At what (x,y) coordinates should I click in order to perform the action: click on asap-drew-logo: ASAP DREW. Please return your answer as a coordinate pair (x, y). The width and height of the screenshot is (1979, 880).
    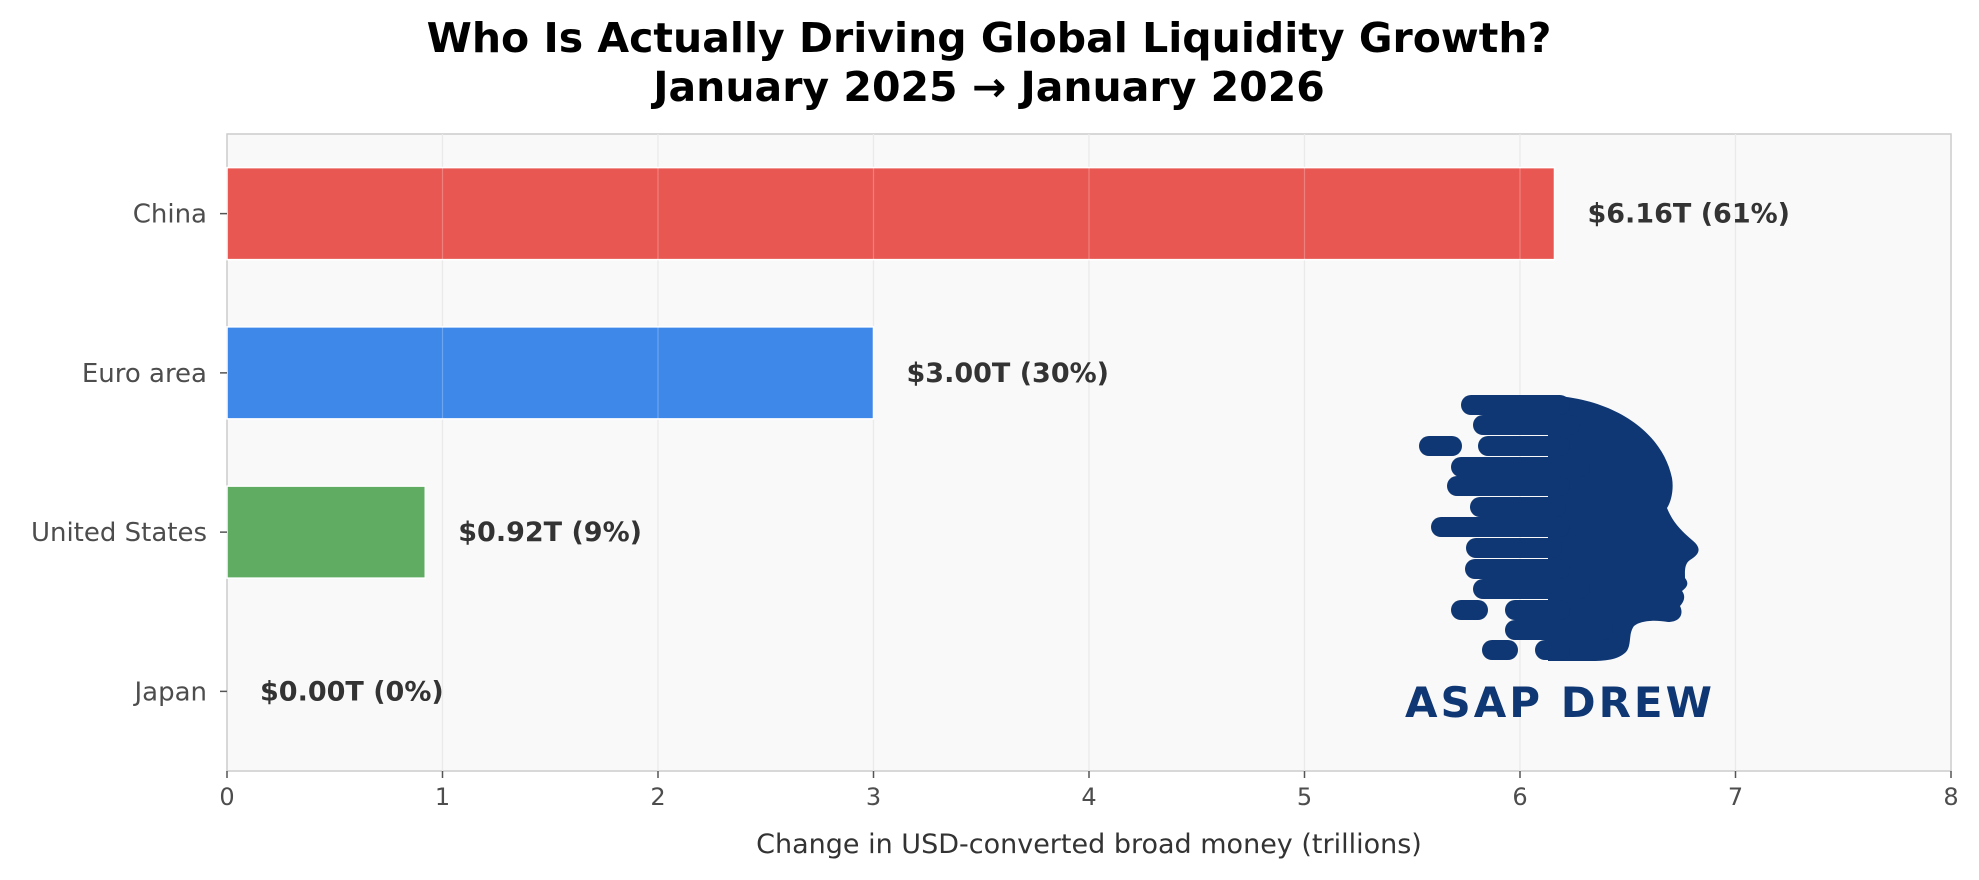
    Looking at the image, I should click on (1560, 561).